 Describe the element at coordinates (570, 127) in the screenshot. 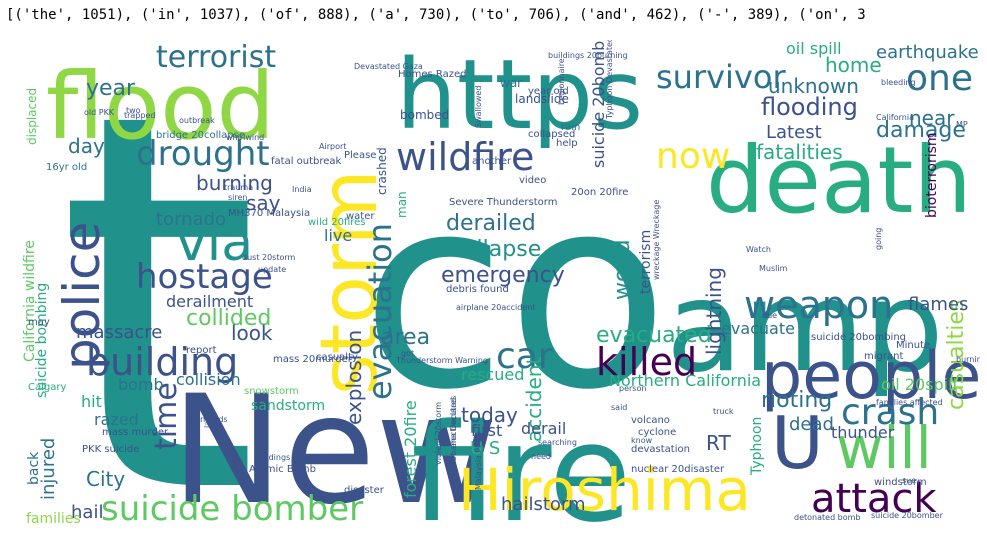

I see `word-cloud-word: rain` at that location.